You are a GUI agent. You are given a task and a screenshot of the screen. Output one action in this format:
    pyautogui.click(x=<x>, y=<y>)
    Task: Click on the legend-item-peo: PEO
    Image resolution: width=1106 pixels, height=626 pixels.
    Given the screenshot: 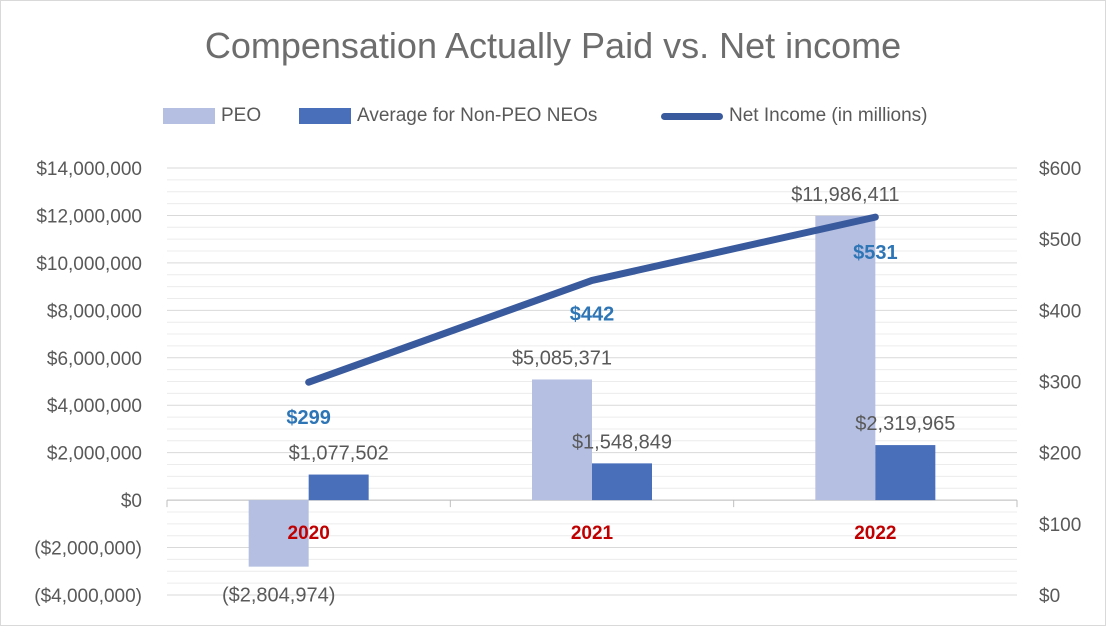 What is the action you would take?
    pyautogui.click(x=212, y=116)
    